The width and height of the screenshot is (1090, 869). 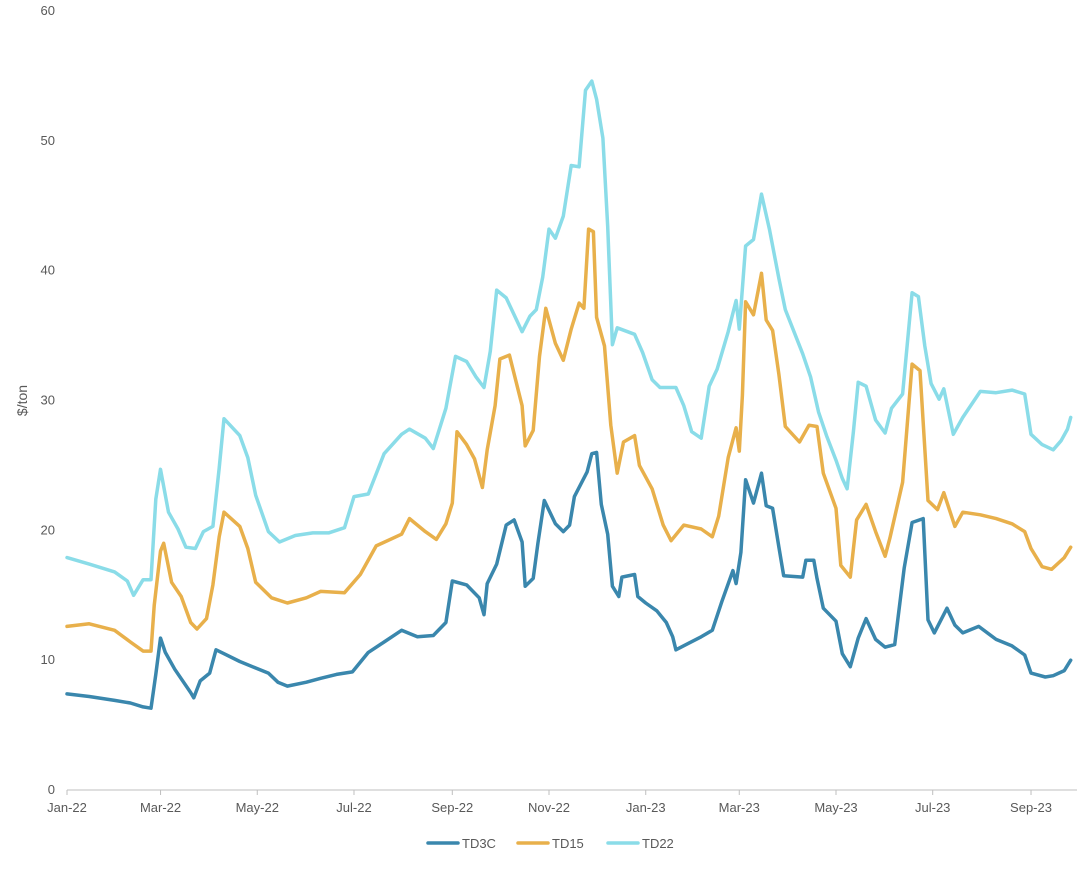 What do you see at coordinates (658, 843) in the screenshot?
I see `legend-label-td22: TD22` at bounding box center [658, 843].